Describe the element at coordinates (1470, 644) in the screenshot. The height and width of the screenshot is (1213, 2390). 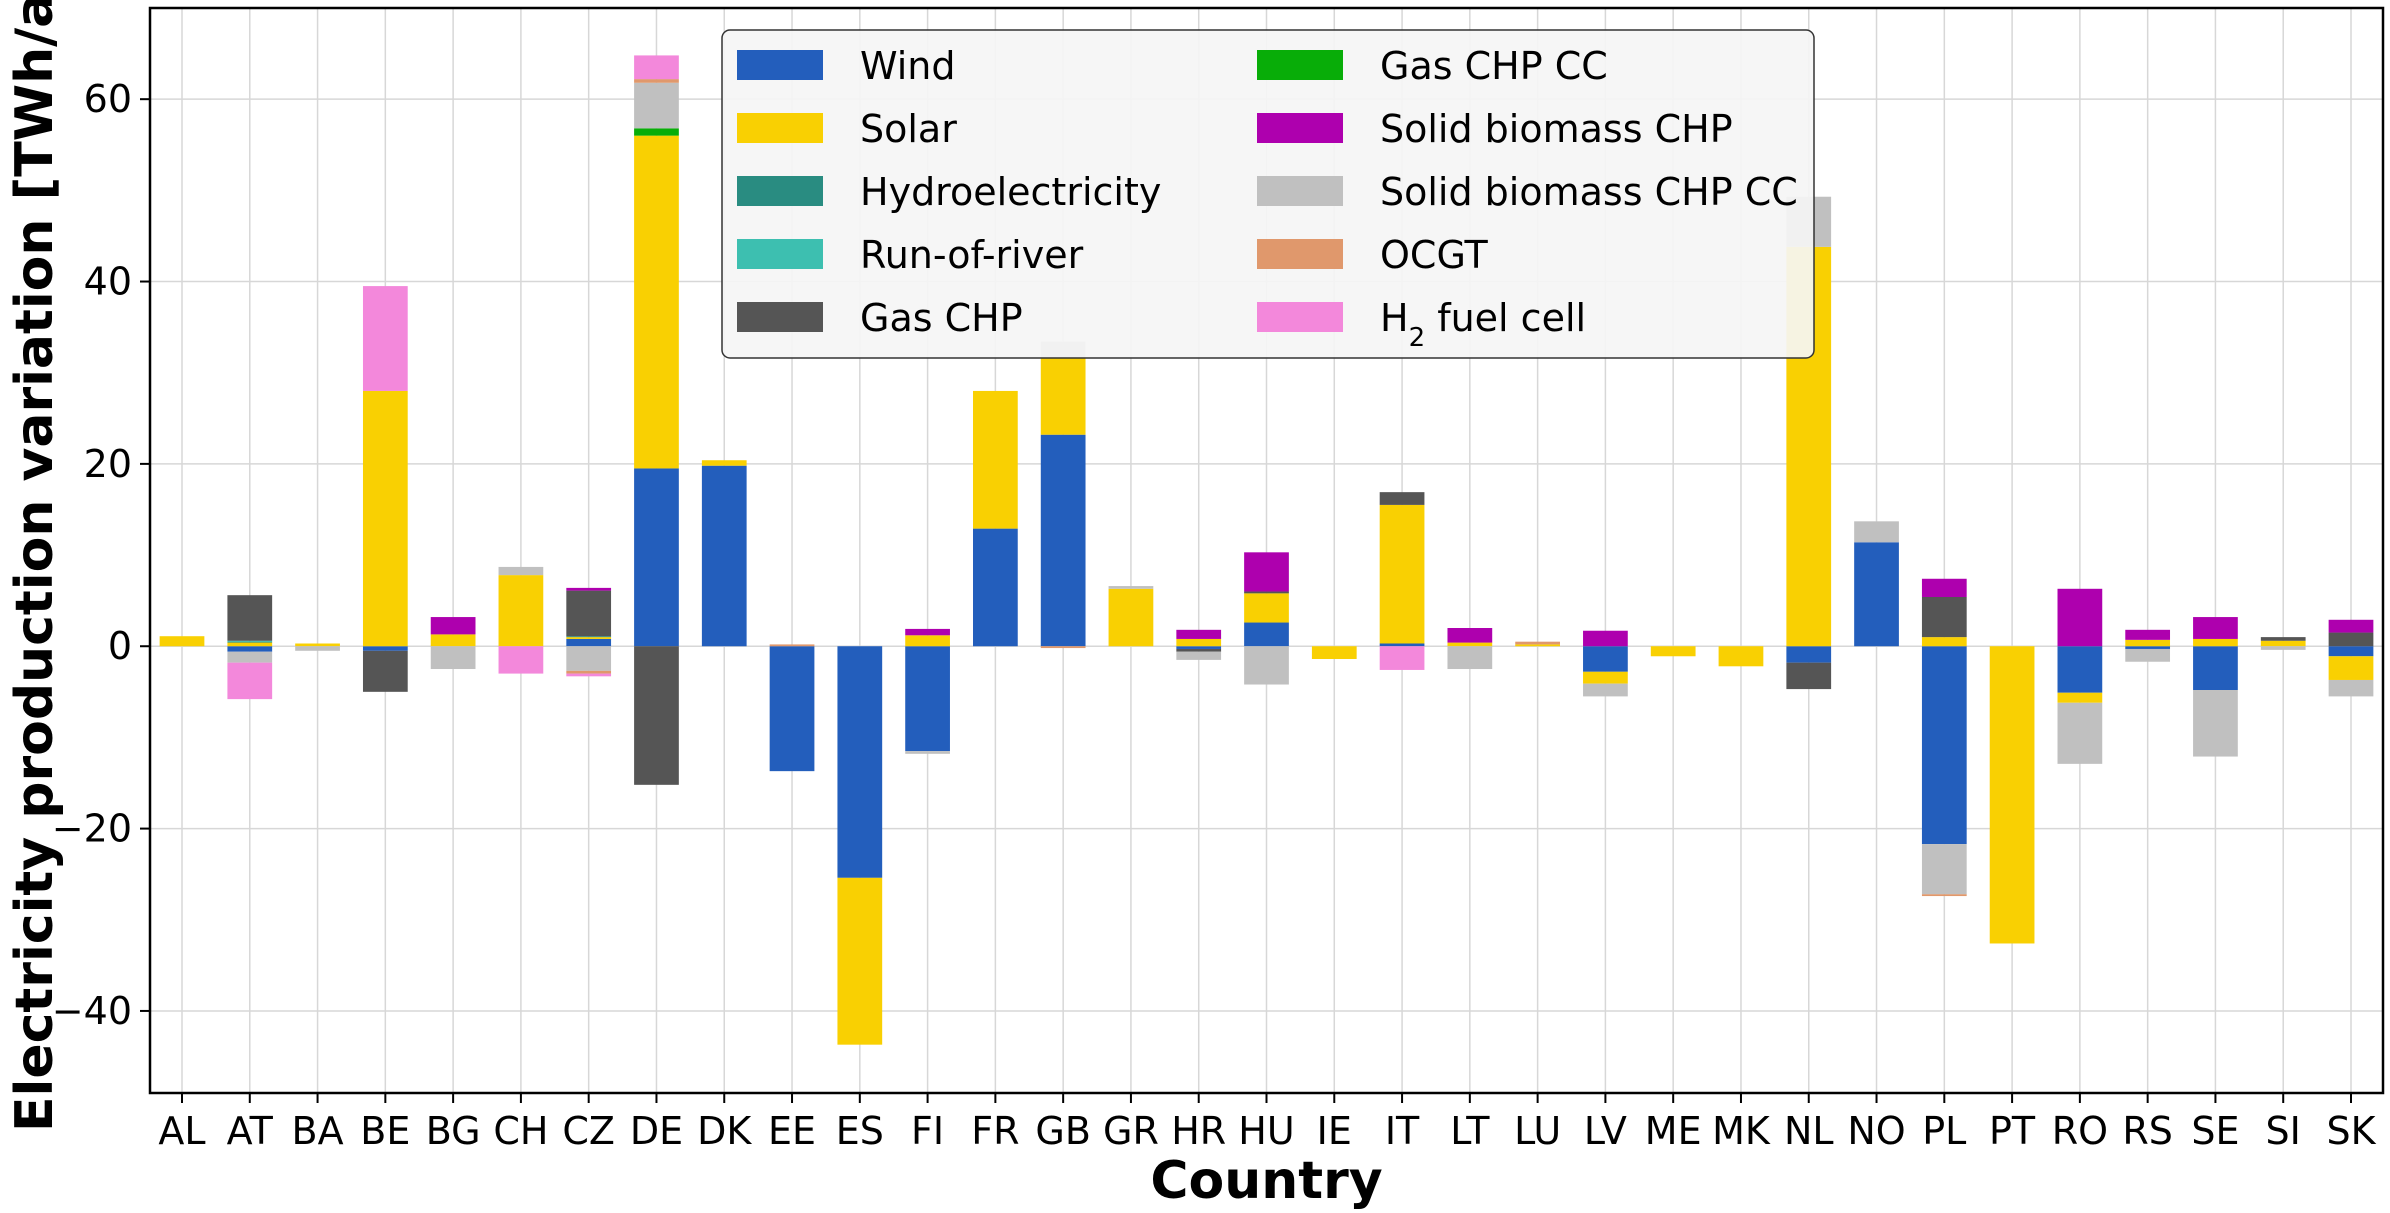
I see `bar-lt-solar` at that location.